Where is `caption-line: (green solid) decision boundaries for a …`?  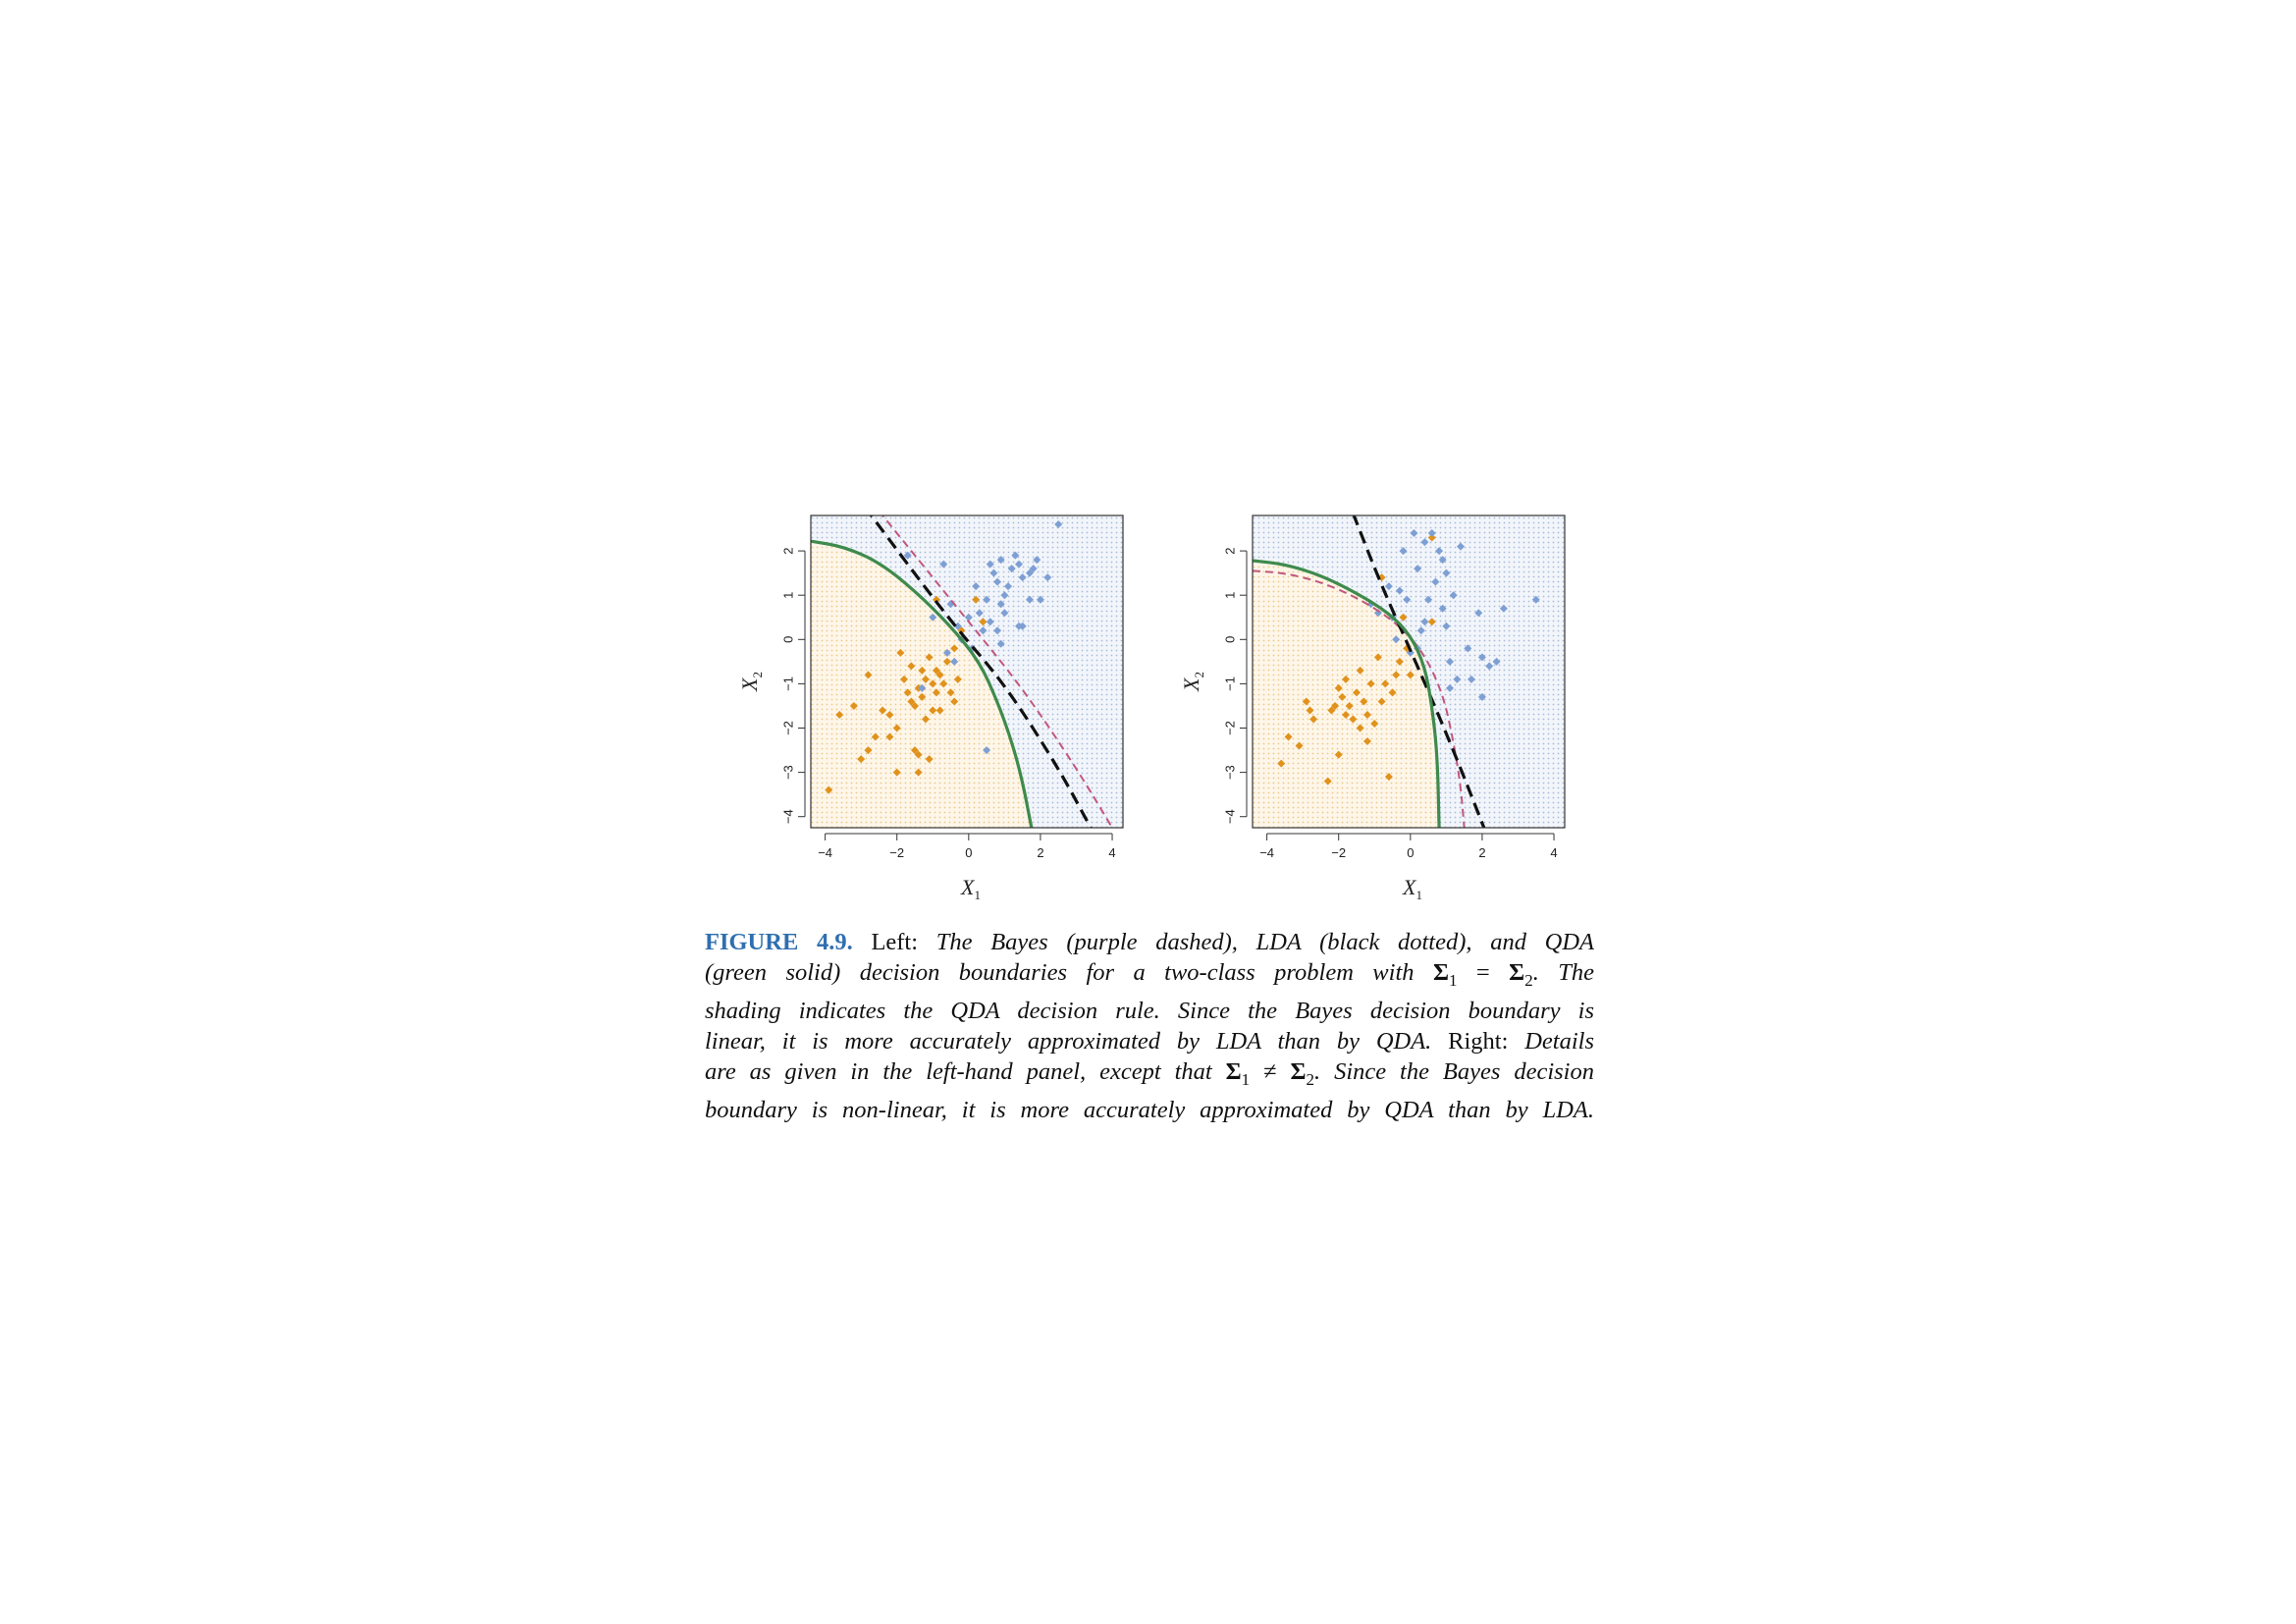
caption-line: (green solid) decision boundaries for a … is located at coordinates (1149, 976).